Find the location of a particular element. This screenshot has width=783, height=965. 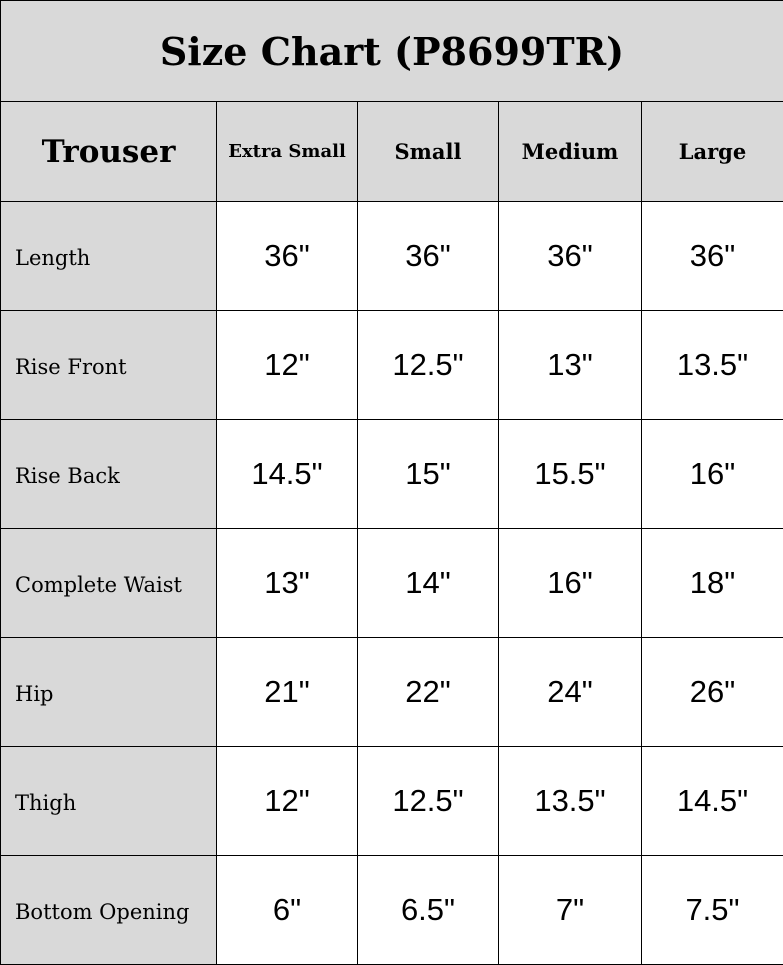

measurement-label: Bottom Opening is located at coordinates (109, 910).